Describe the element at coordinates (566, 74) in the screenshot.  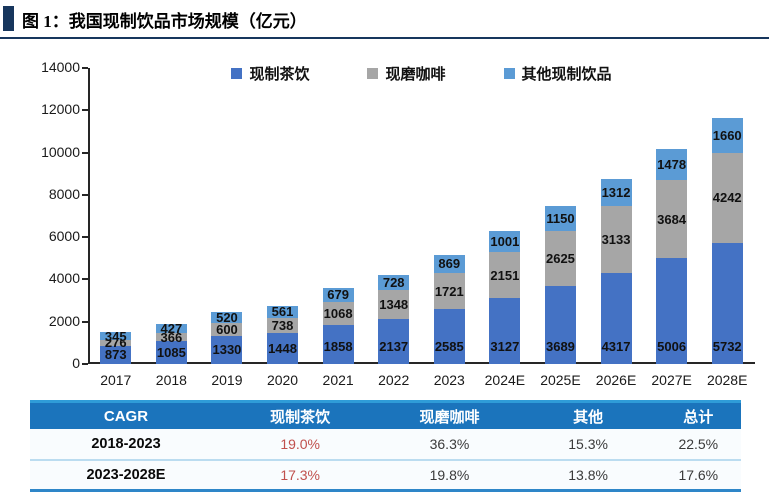
I see `legend-label: 其他现制饮品` at that location.